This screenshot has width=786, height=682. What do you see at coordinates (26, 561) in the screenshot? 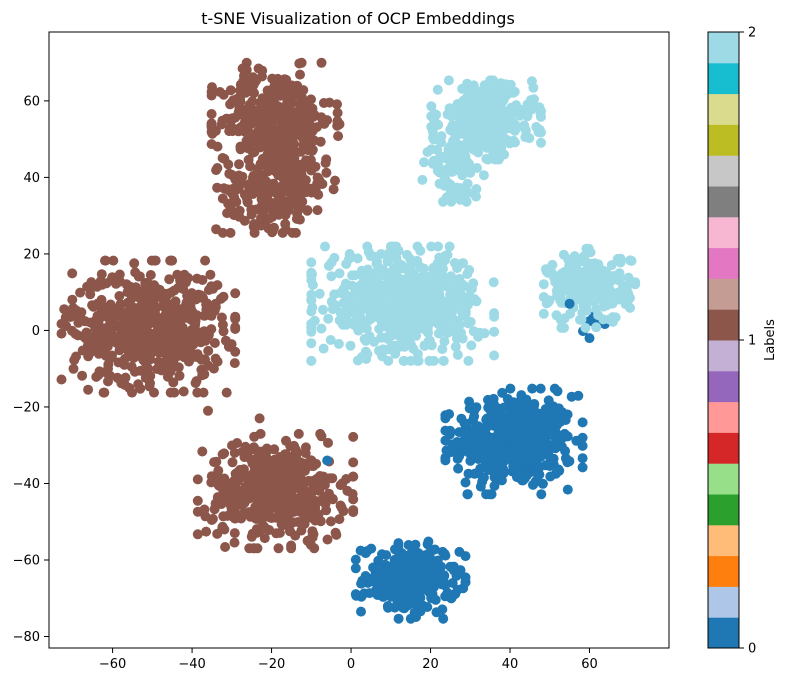
I see `y-tick-label: −60` at bounding box center [26, 561].